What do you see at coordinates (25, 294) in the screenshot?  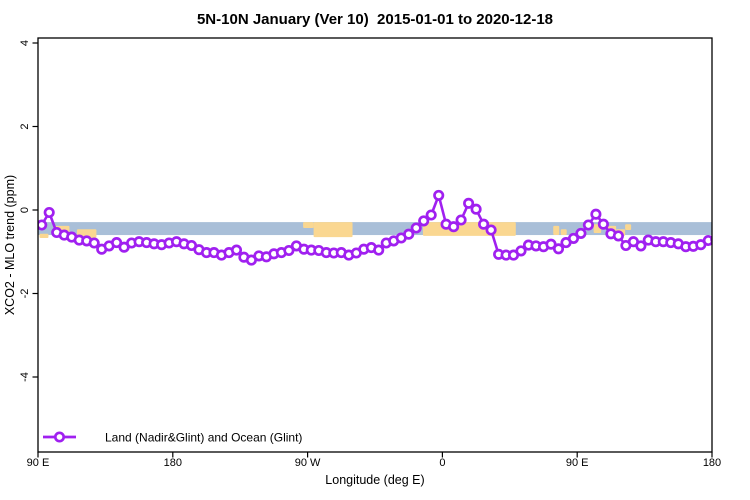 I see `y-tick-label: -2` at bounding box center [25, 294].